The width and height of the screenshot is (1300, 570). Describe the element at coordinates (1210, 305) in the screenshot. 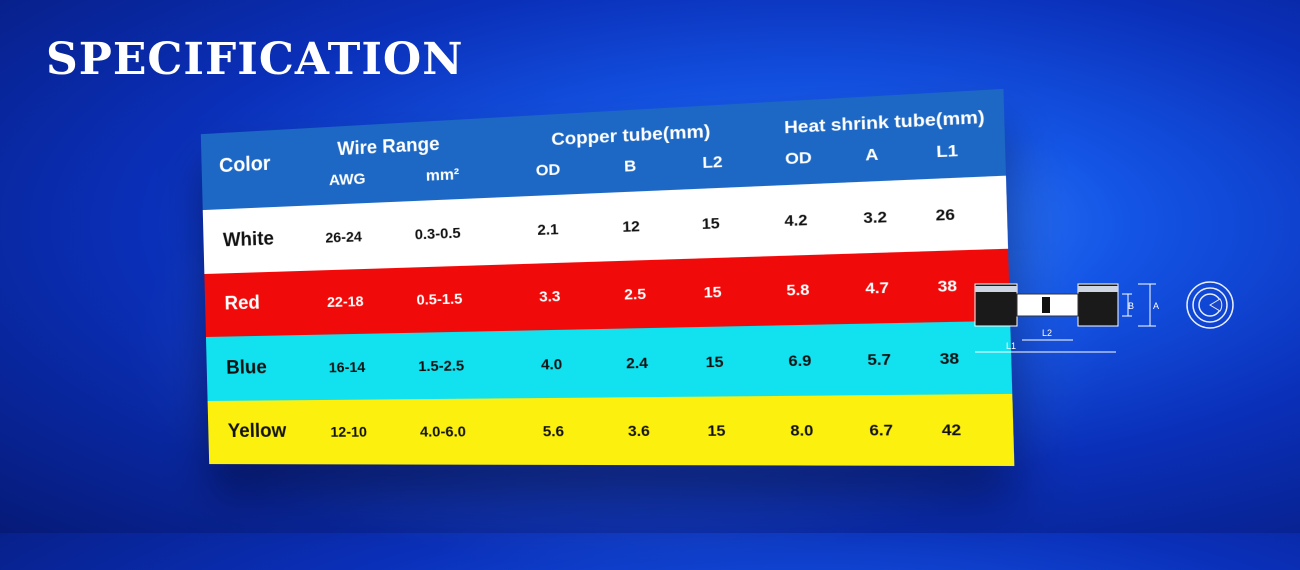

I see `end-view-circle-icon` at that location.